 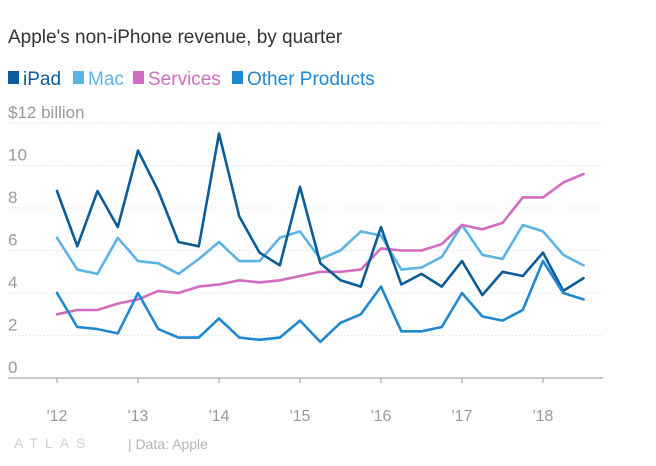 I want to click on y-tick-label: 0, so click(x=12, y=367).